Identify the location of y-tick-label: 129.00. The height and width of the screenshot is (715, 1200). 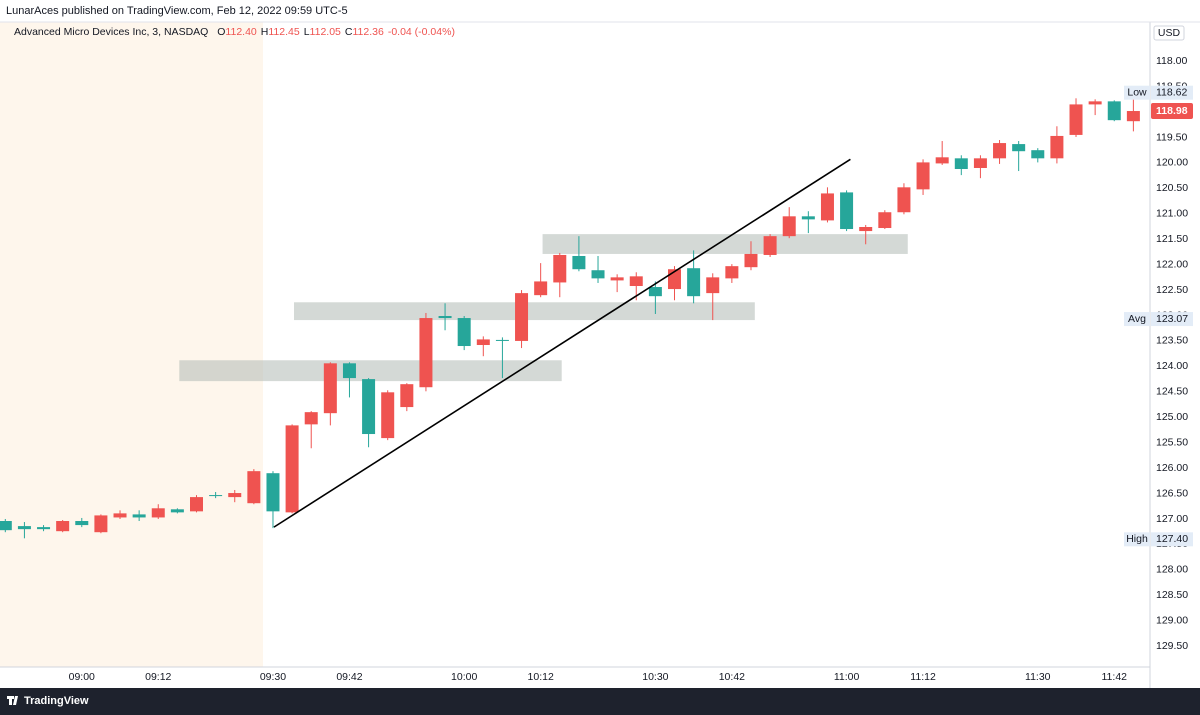
(1172, 620).